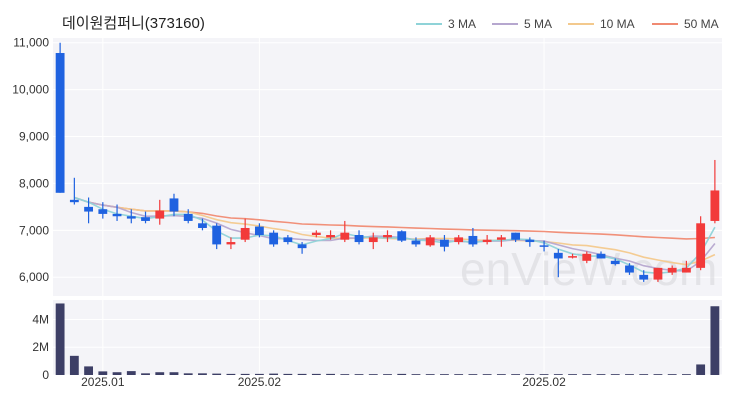 The image size is (750, 405). What do you see at coordinates (34, 183) in the screenshot?
I see `price-tick-label: 8,000` at bounding box center [34, 183].